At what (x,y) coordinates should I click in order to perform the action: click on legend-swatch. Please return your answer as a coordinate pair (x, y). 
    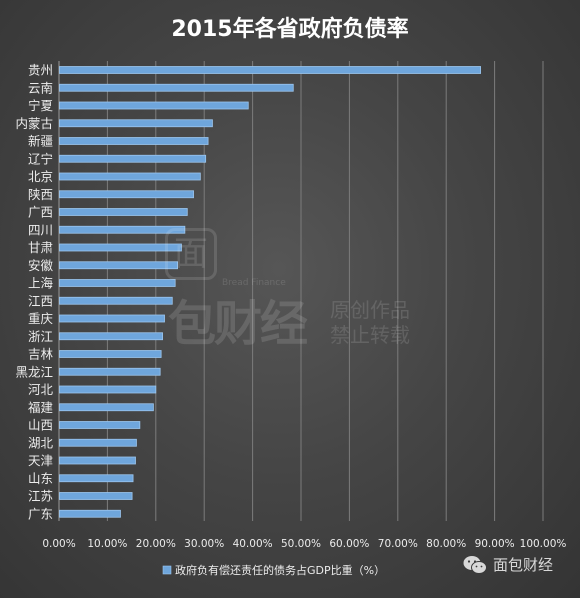
    Looking at the image, I should click on (167, 570).